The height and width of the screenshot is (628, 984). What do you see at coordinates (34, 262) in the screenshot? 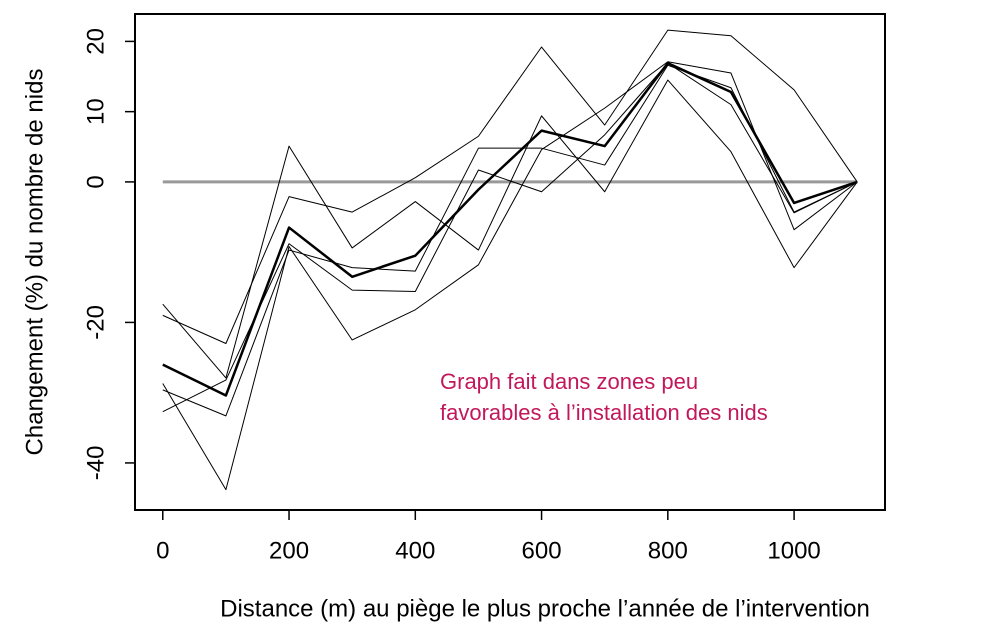
I see `y-axis-label: Changement (%) du nombre de nids` at bounding box center [34, 262].